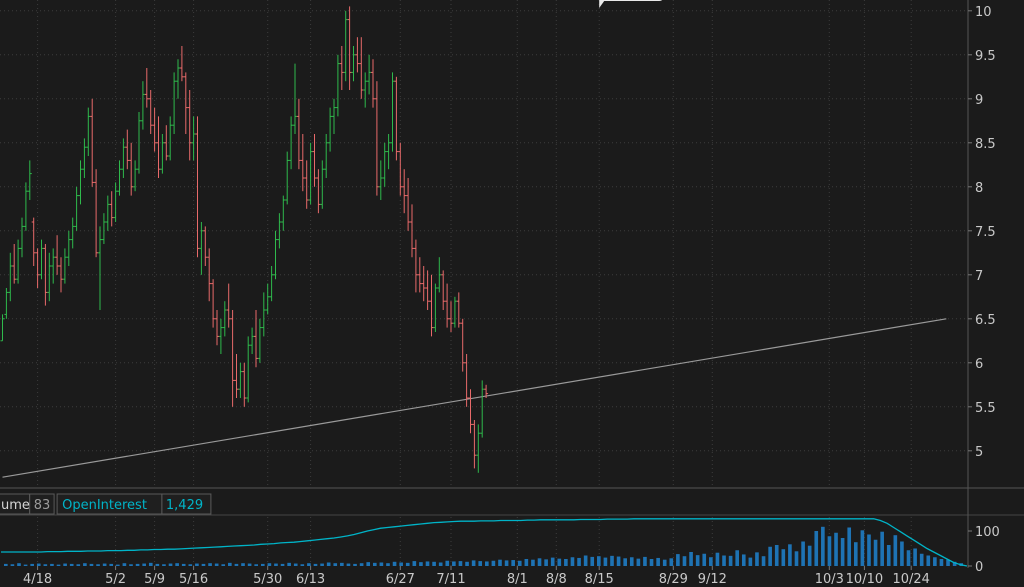 This screenshot has height=587, width=1024. I want to click on date-tick-label: 9/12, so click(712, 579).